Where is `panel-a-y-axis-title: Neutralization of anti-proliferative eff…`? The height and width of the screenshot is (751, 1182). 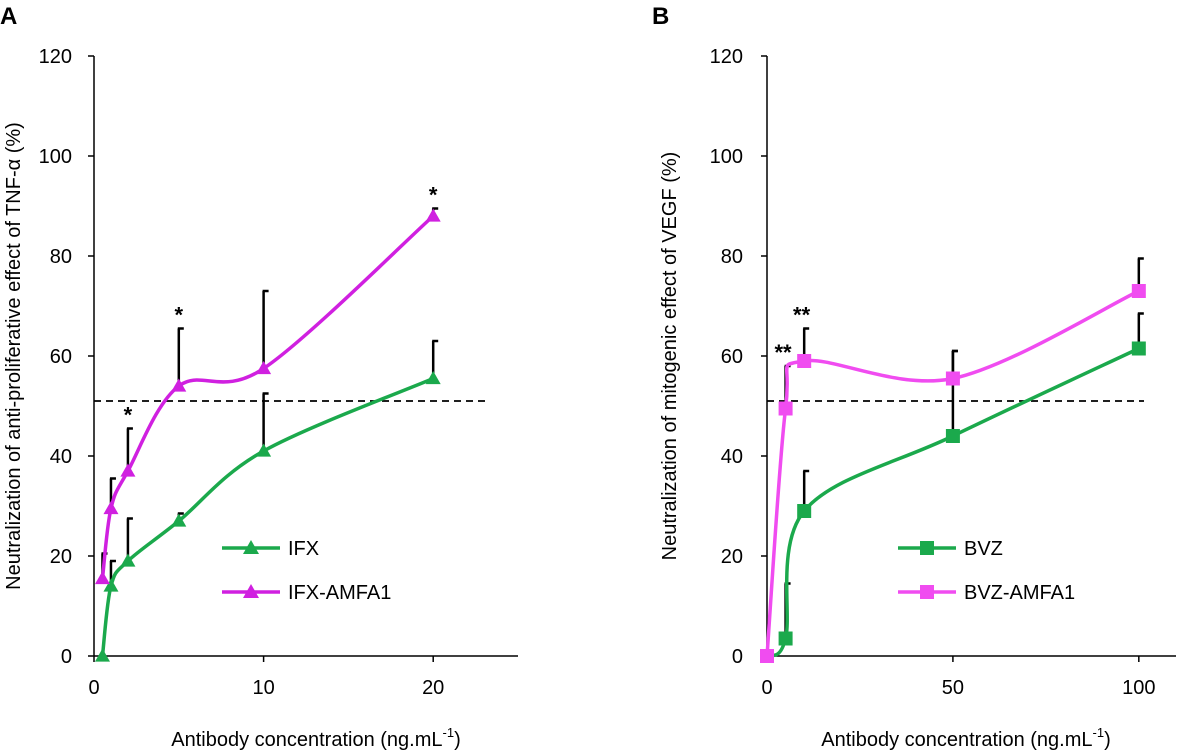 panel-a-y-axis-title: Neutralization of anti-proliferative eff… is located at coordinates (14, 356).